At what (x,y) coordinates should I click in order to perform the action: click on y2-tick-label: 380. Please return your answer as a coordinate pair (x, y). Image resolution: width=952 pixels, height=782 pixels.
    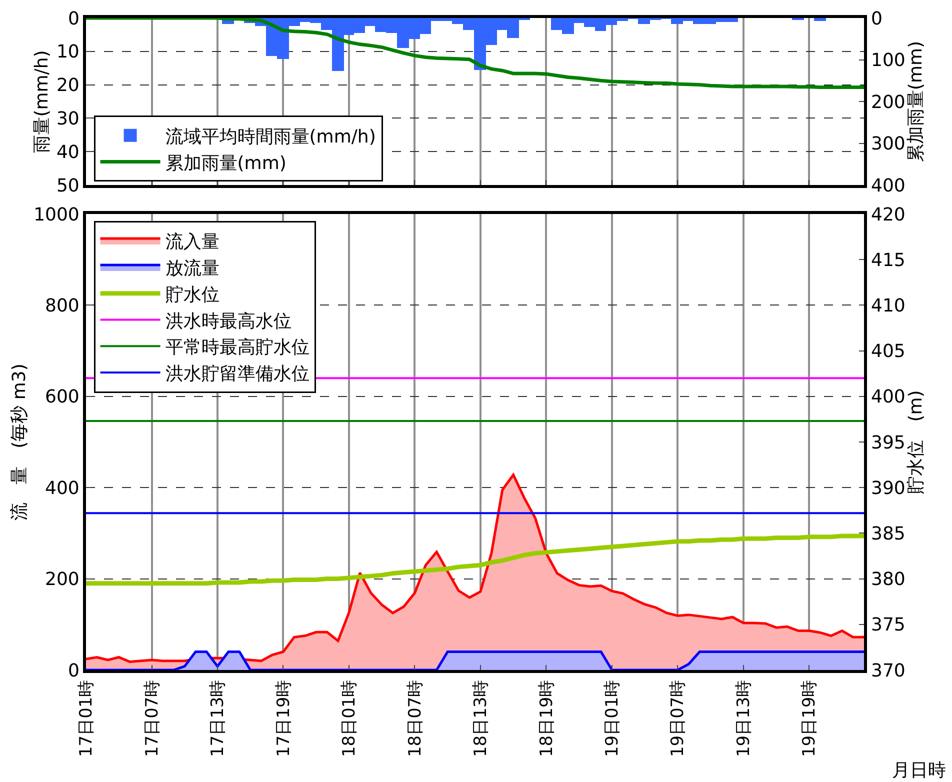
    Looking at the image, I should click on (888, 579).